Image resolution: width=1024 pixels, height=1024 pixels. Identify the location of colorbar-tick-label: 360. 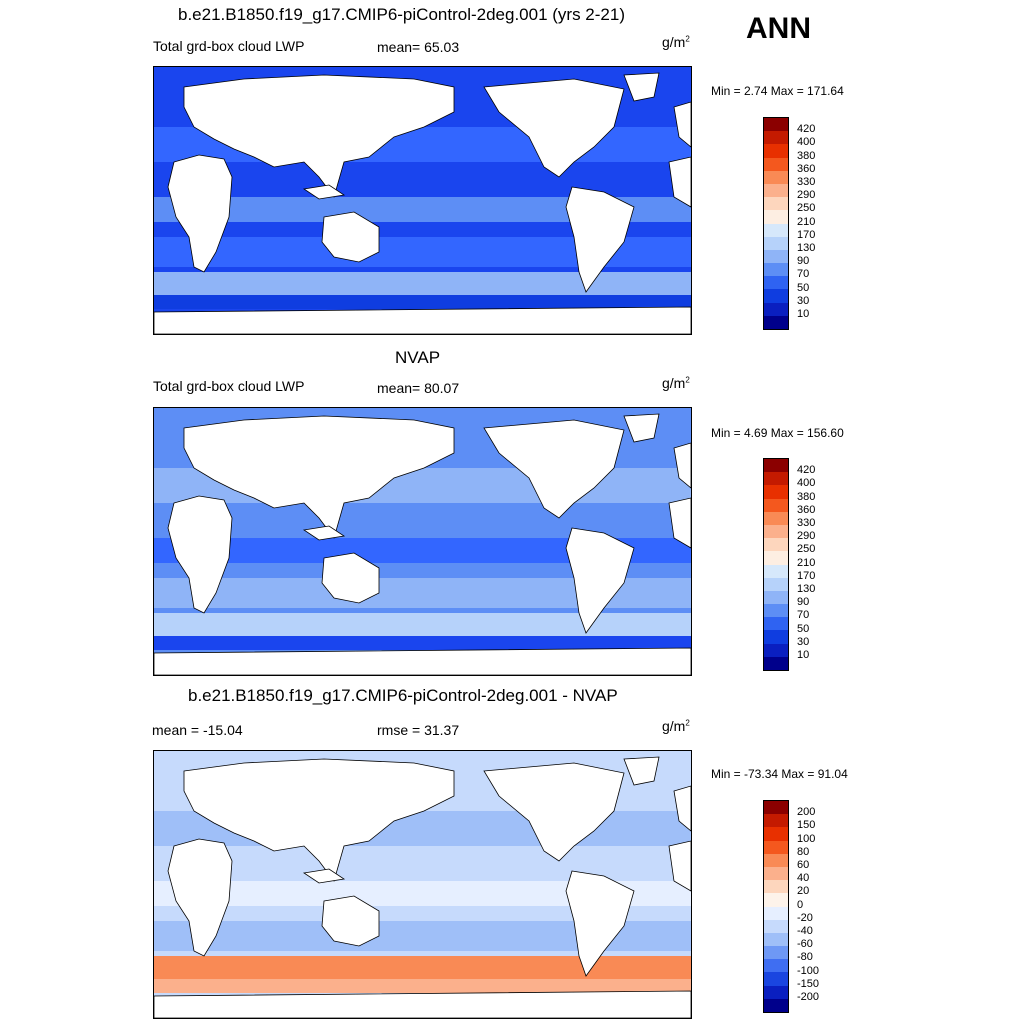
(806, 168).